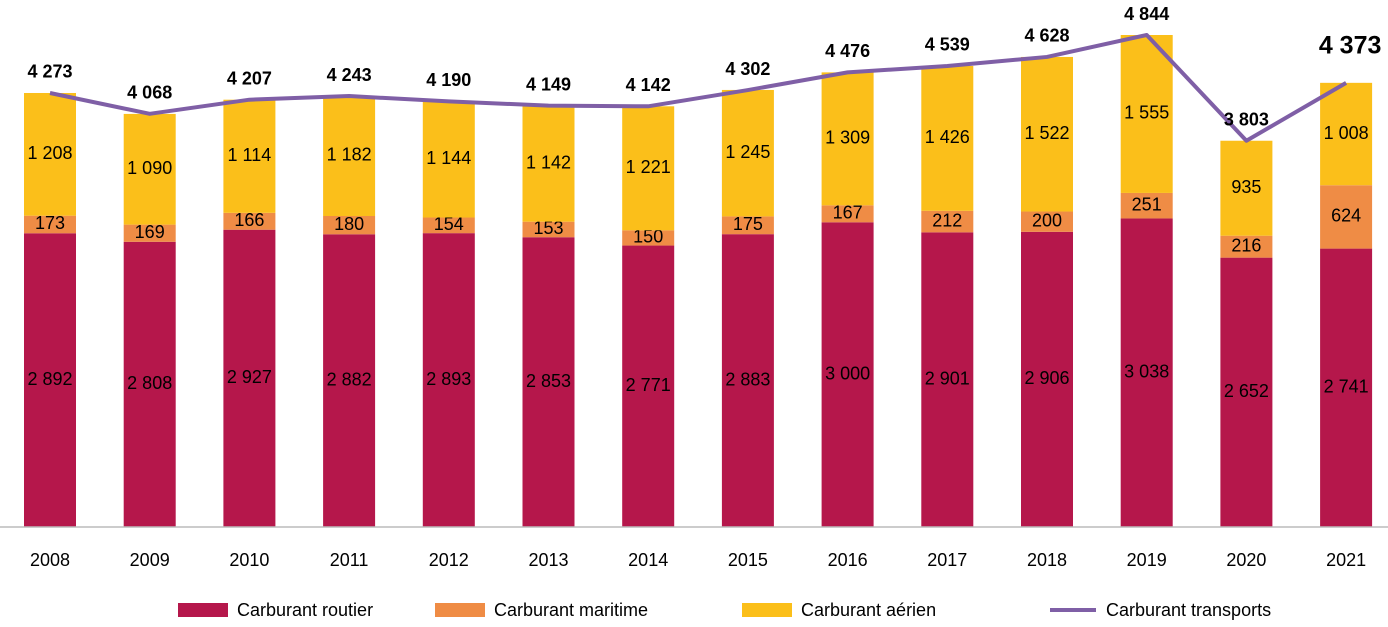 Image resolution: width=1388 pixels, height=627 pixels. I want to click on x-tick-label: 2018, so click(1047, 560).